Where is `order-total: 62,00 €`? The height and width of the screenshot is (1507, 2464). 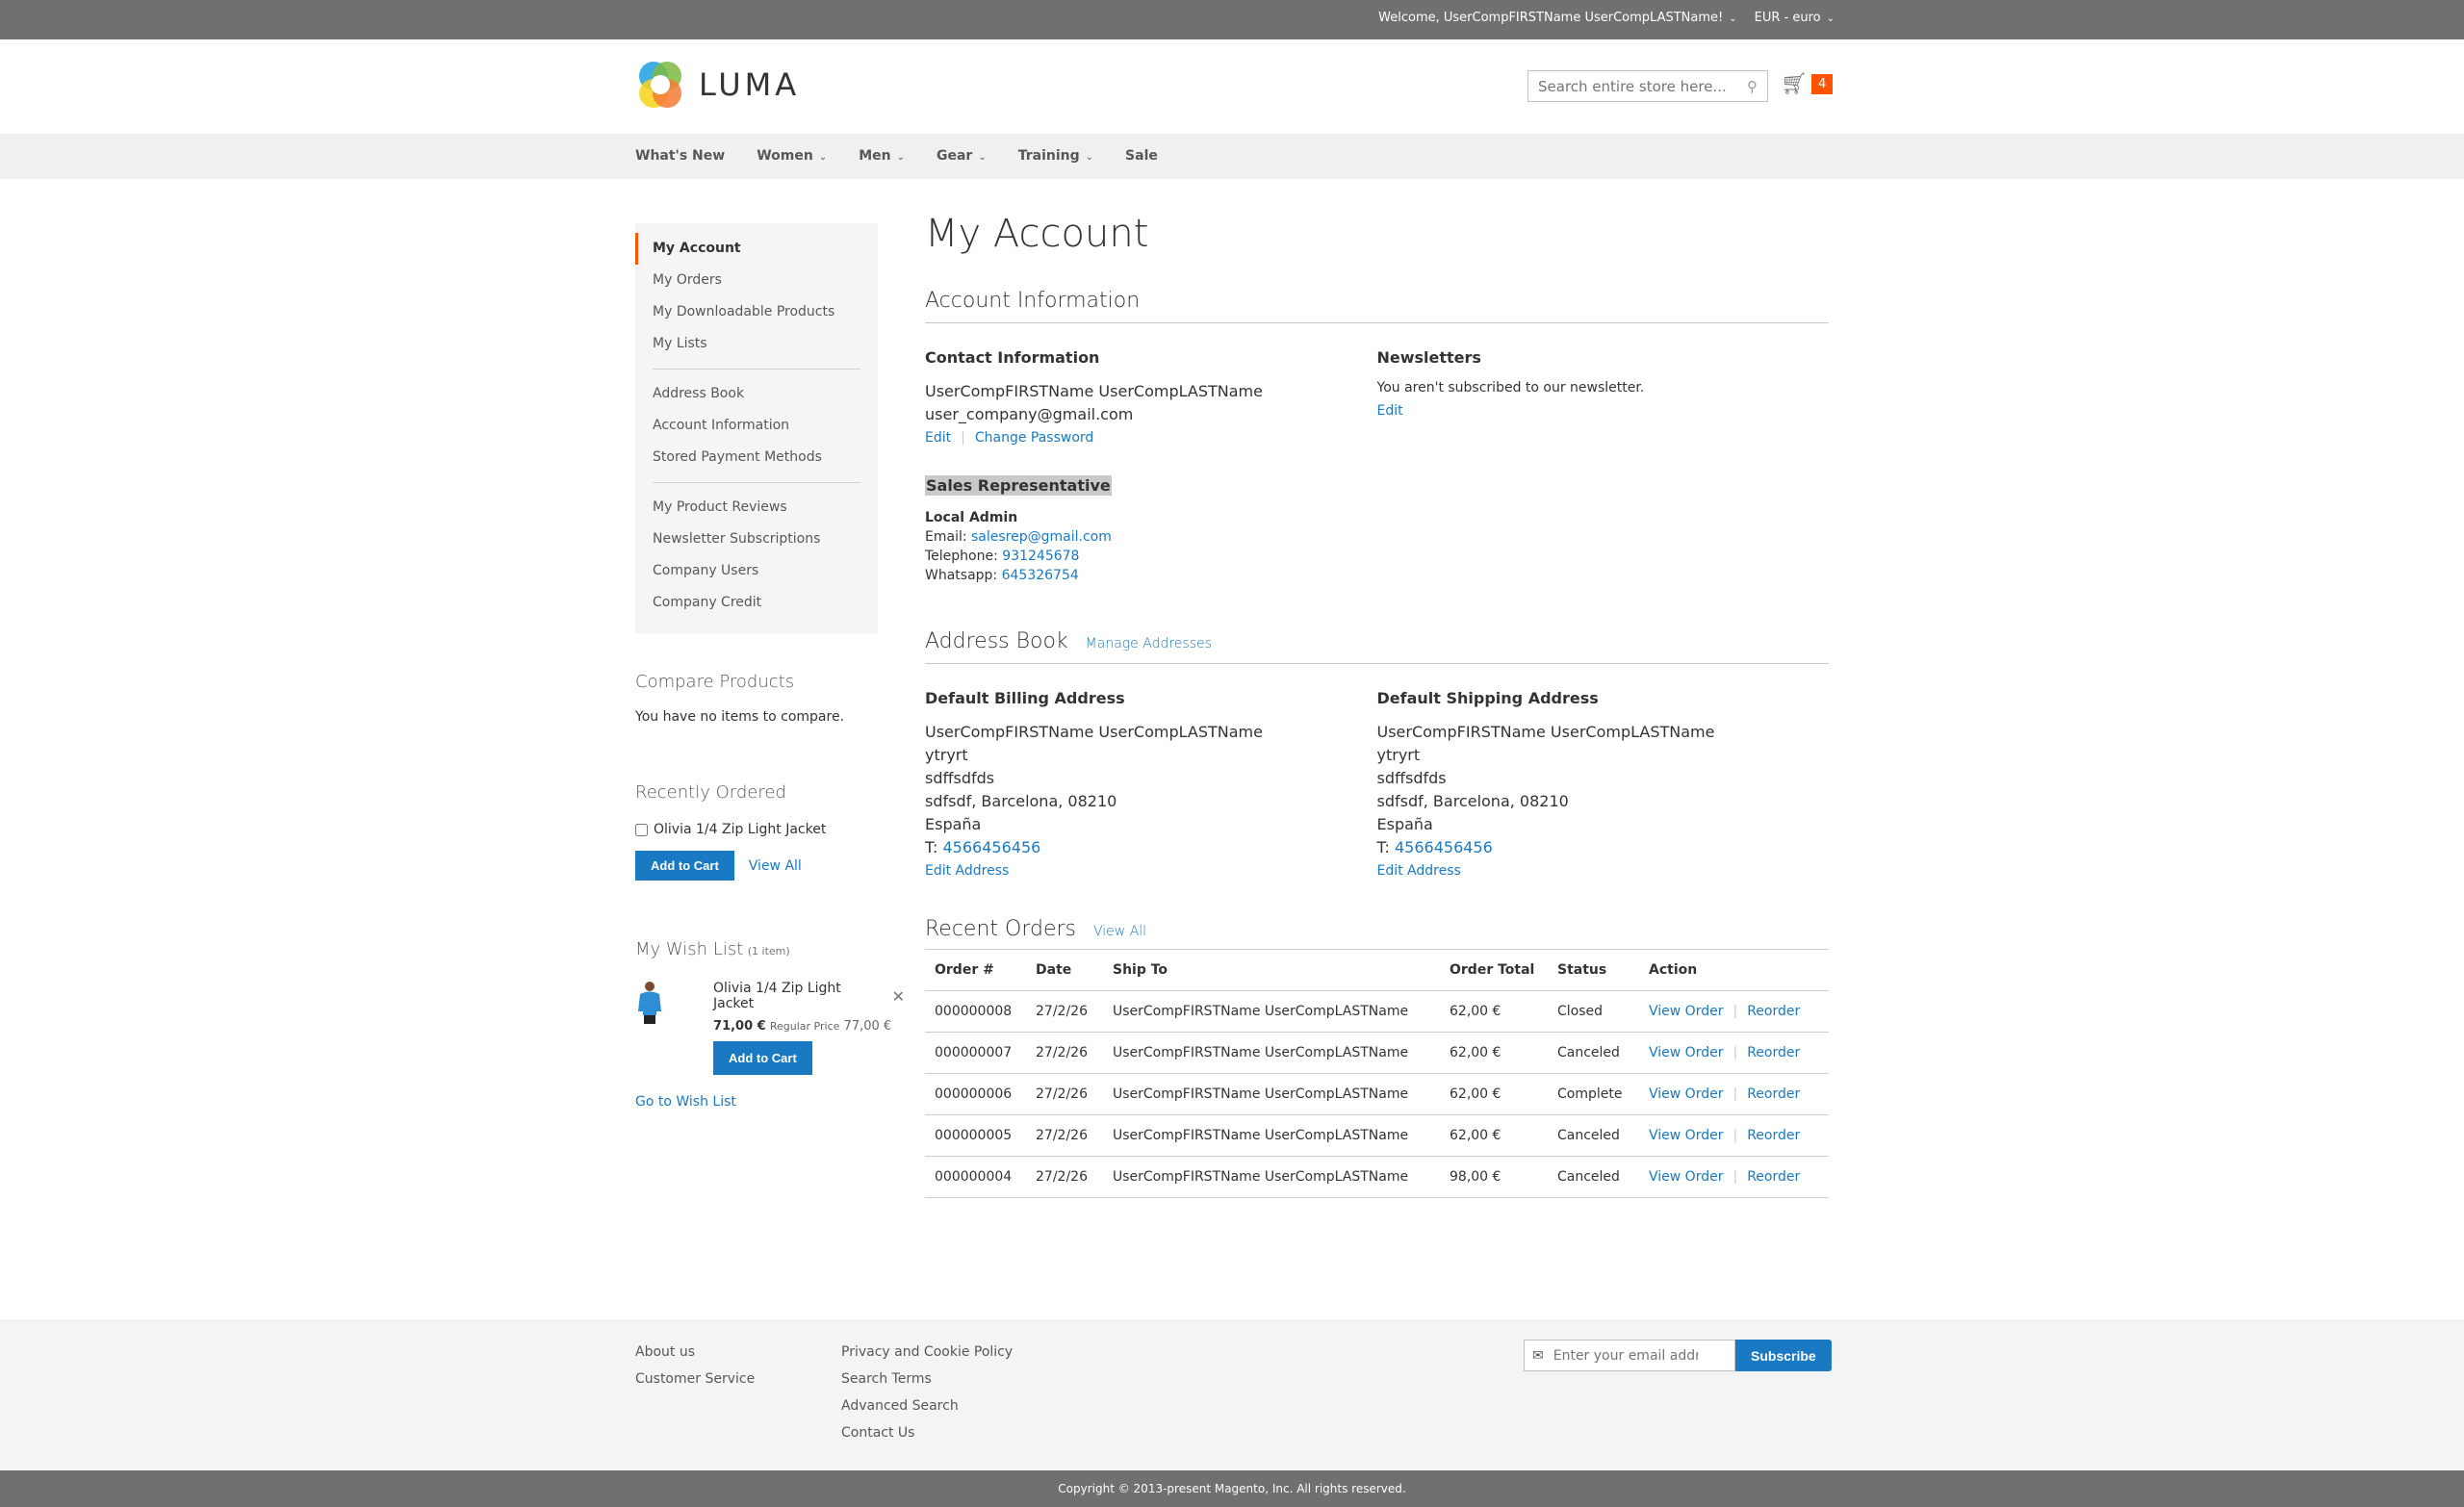 order-total: 62,00 € is located at coordinates (1494, 1135).